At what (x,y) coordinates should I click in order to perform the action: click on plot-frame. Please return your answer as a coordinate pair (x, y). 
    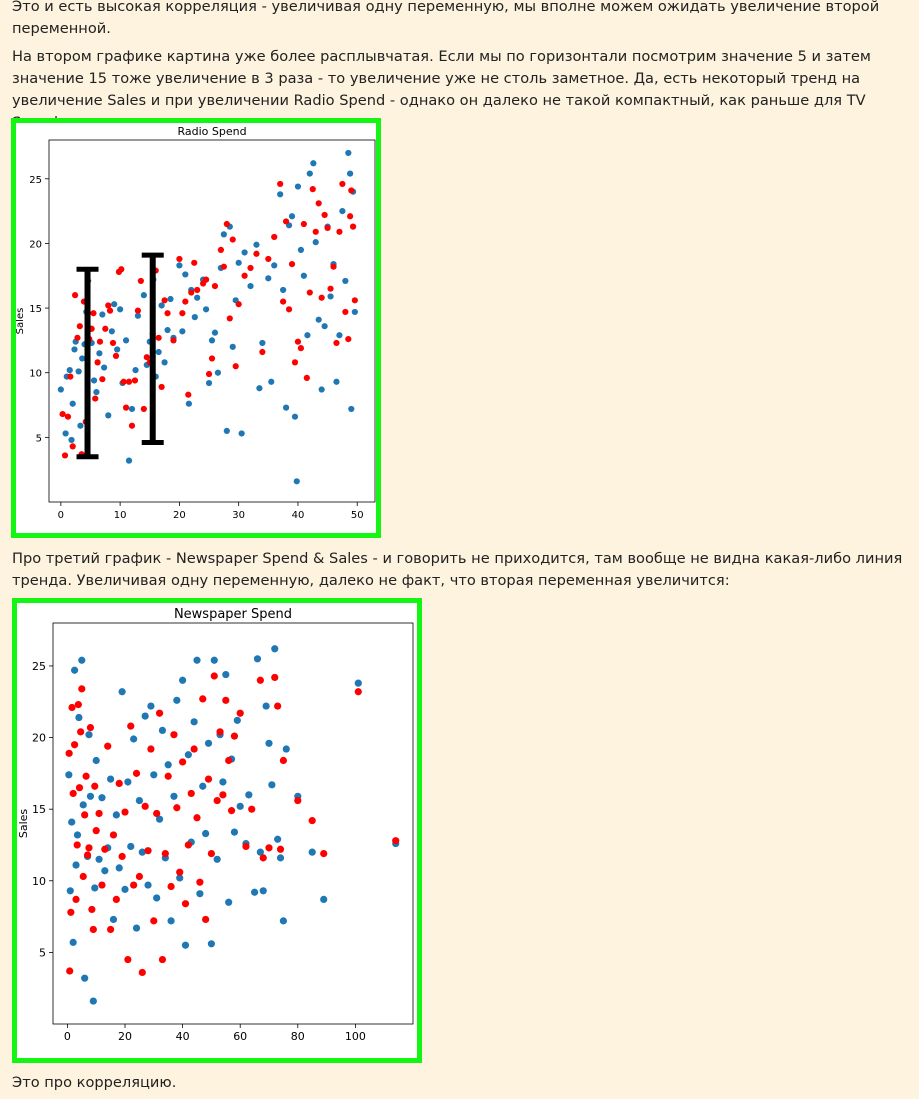
    Looking at the image, I should click on (212, 321).